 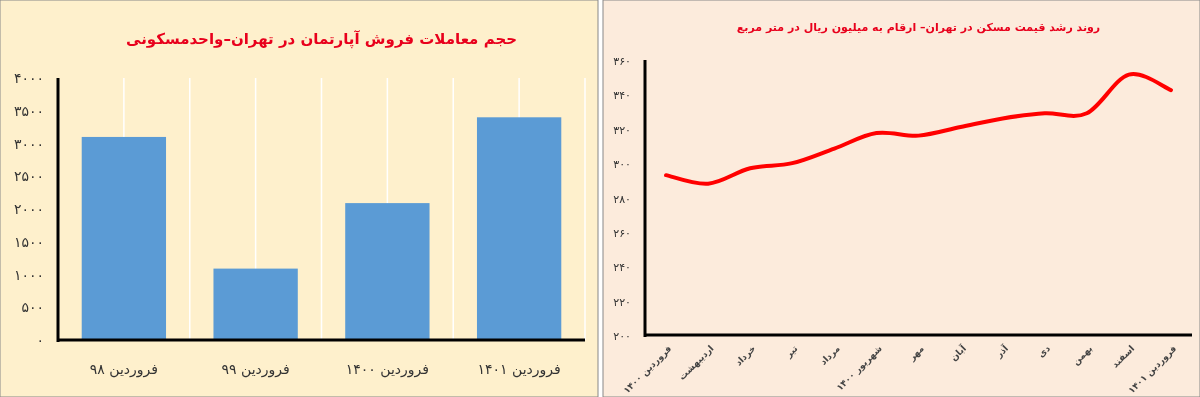 I want to click on ytick: ۵۰۰, so click(x=32, y=307).